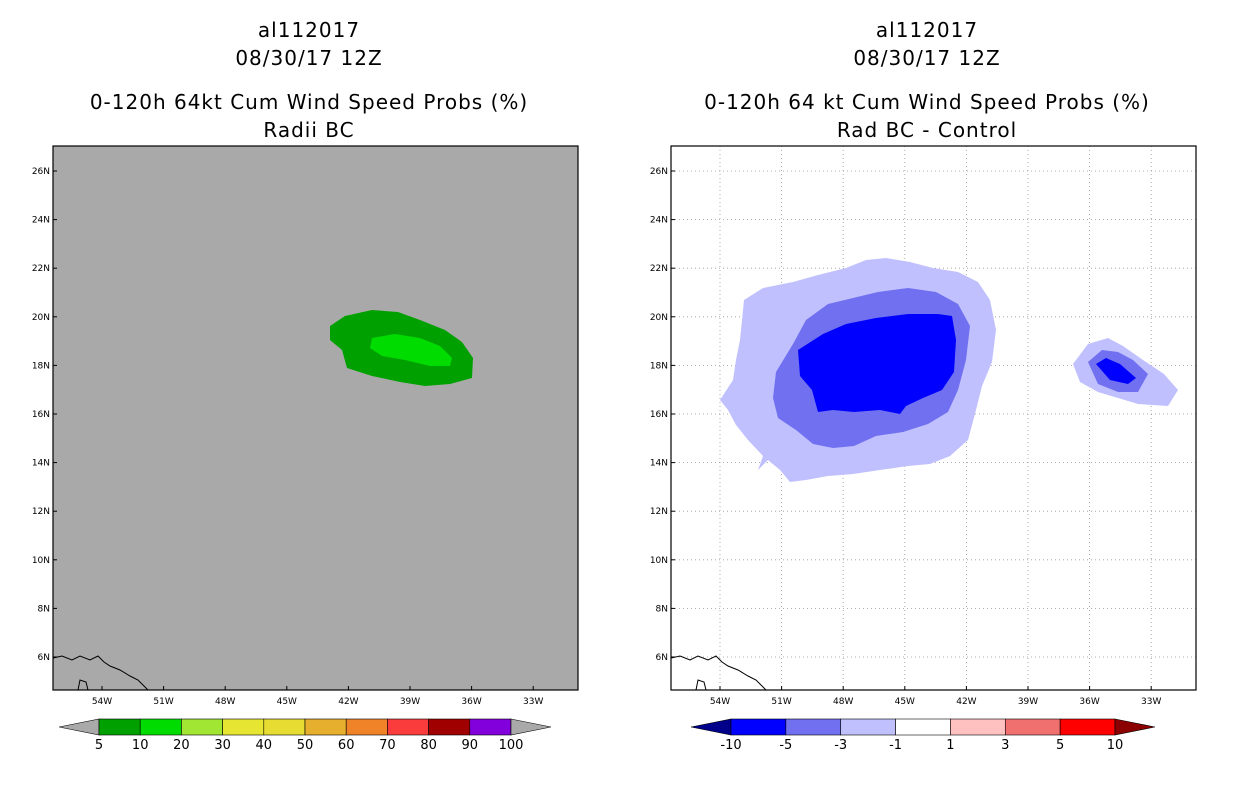 The image size is (1236, 800). What do you see at coordinates (309, 30) in the screenshot?
I see `left-storm-id: al112017` at bounding box center [309, 30].